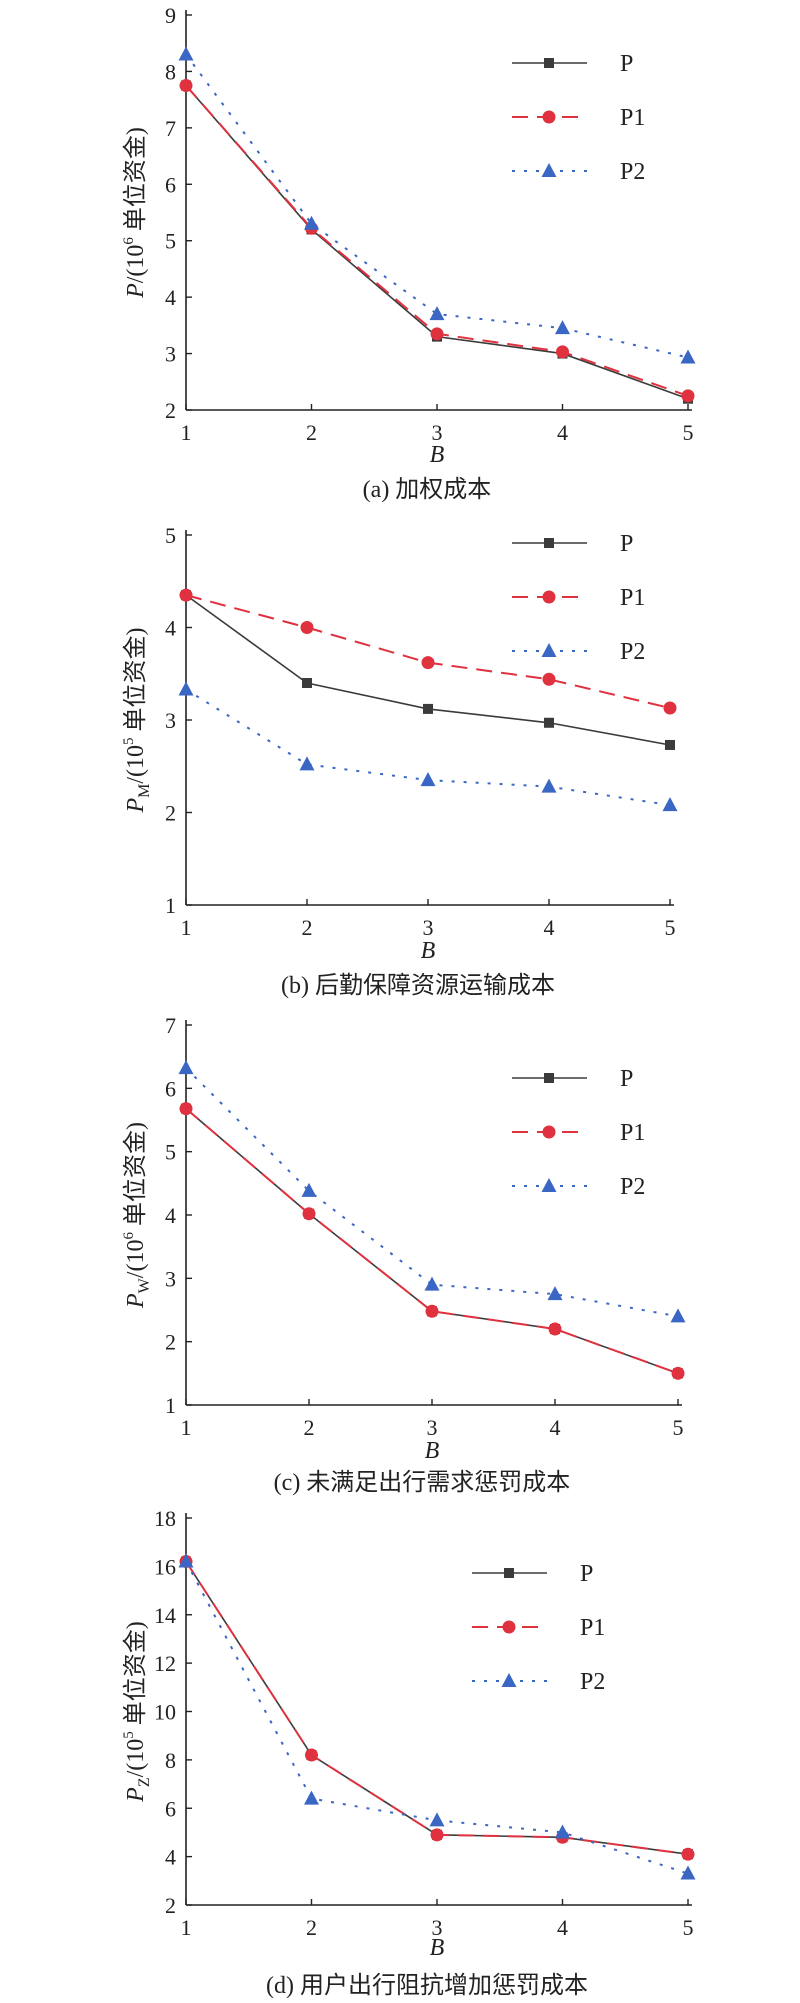 This screenshot has height=2003, width=800. What do you see at coordinates (422, 1482) in the screenshot?
I see `chart-caption: (c) 未满足出行需求惩罚成本` at bounding box center [422, 1482].